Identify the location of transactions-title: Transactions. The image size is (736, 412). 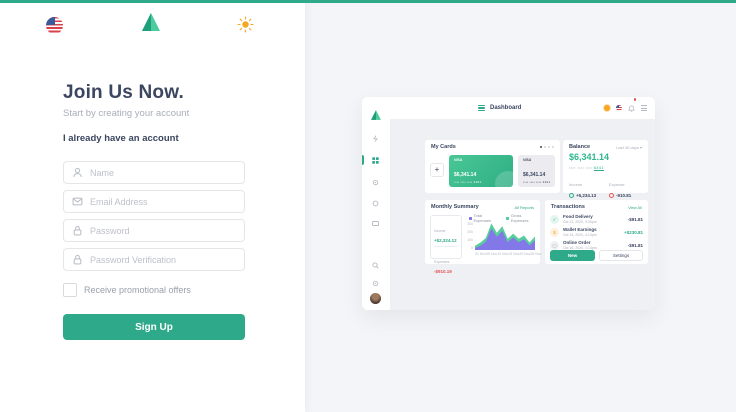
(568, 207).